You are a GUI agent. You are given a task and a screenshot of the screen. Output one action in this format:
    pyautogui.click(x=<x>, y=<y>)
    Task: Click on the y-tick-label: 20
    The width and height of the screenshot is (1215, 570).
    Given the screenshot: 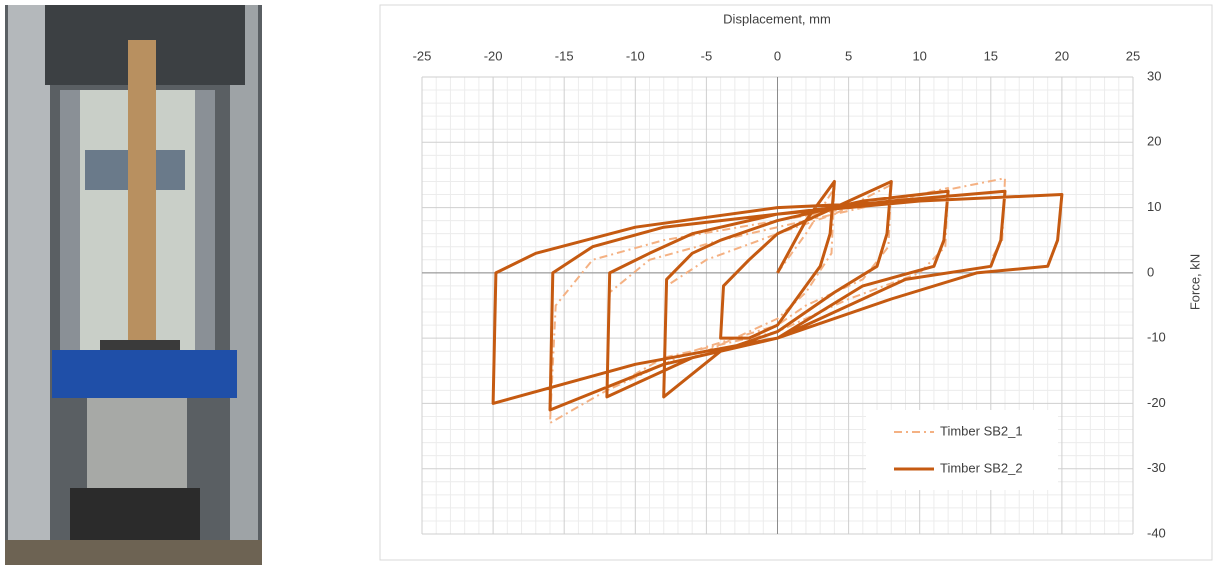 What is the action you would take?
    pyautogui.click(x=1154, y=141)
    